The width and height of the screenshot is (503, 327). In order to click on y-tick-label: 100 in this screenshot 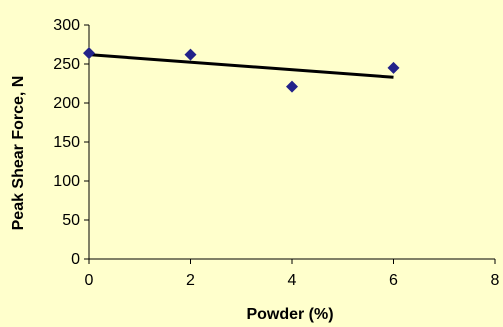, I will do `click(66, 181)`.